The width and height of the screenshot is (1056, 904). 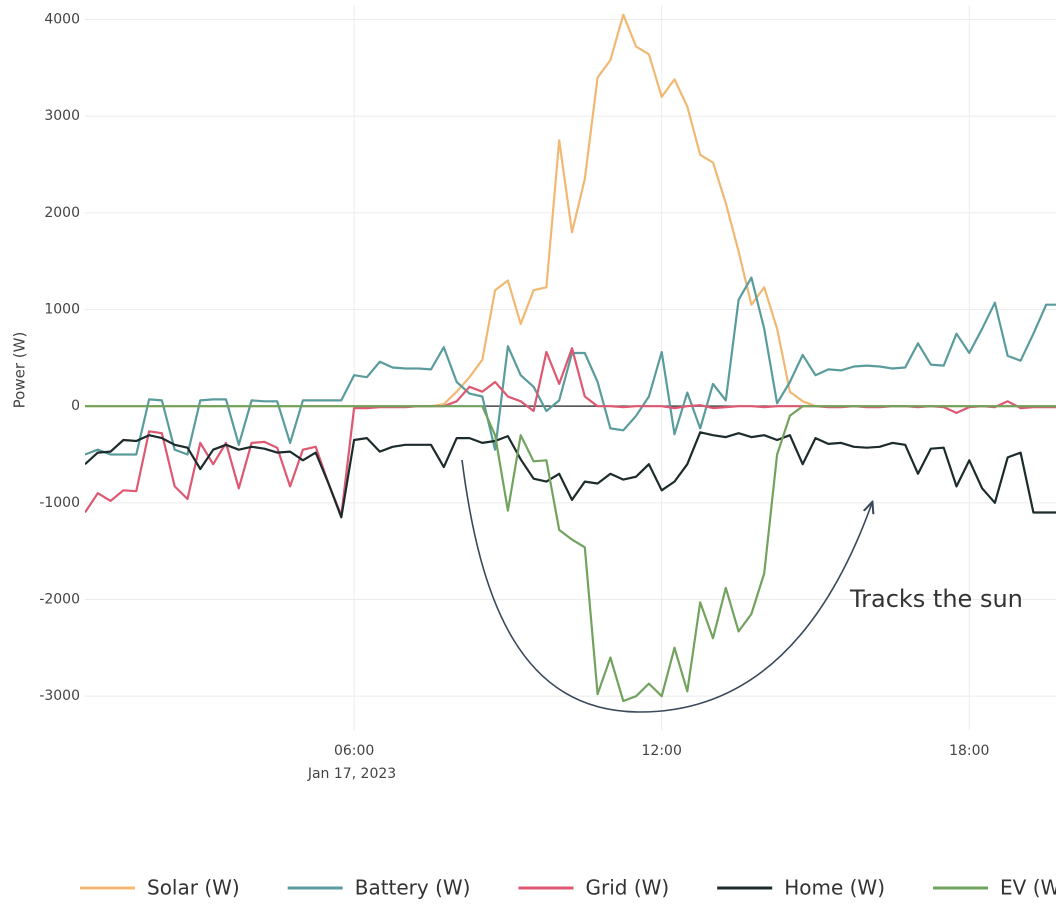 I want to click on y-tick-label: -1000, so click(x=59, y=503).